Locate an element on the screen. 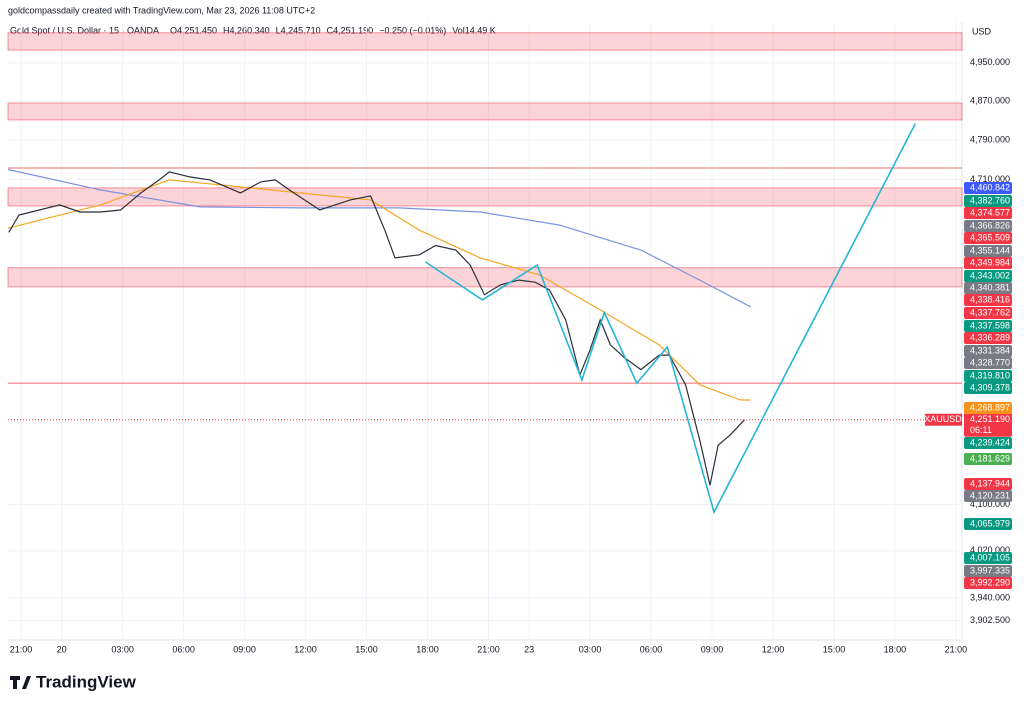  y-tick-label: 4,790.000 is located at coordinates (990, 139).